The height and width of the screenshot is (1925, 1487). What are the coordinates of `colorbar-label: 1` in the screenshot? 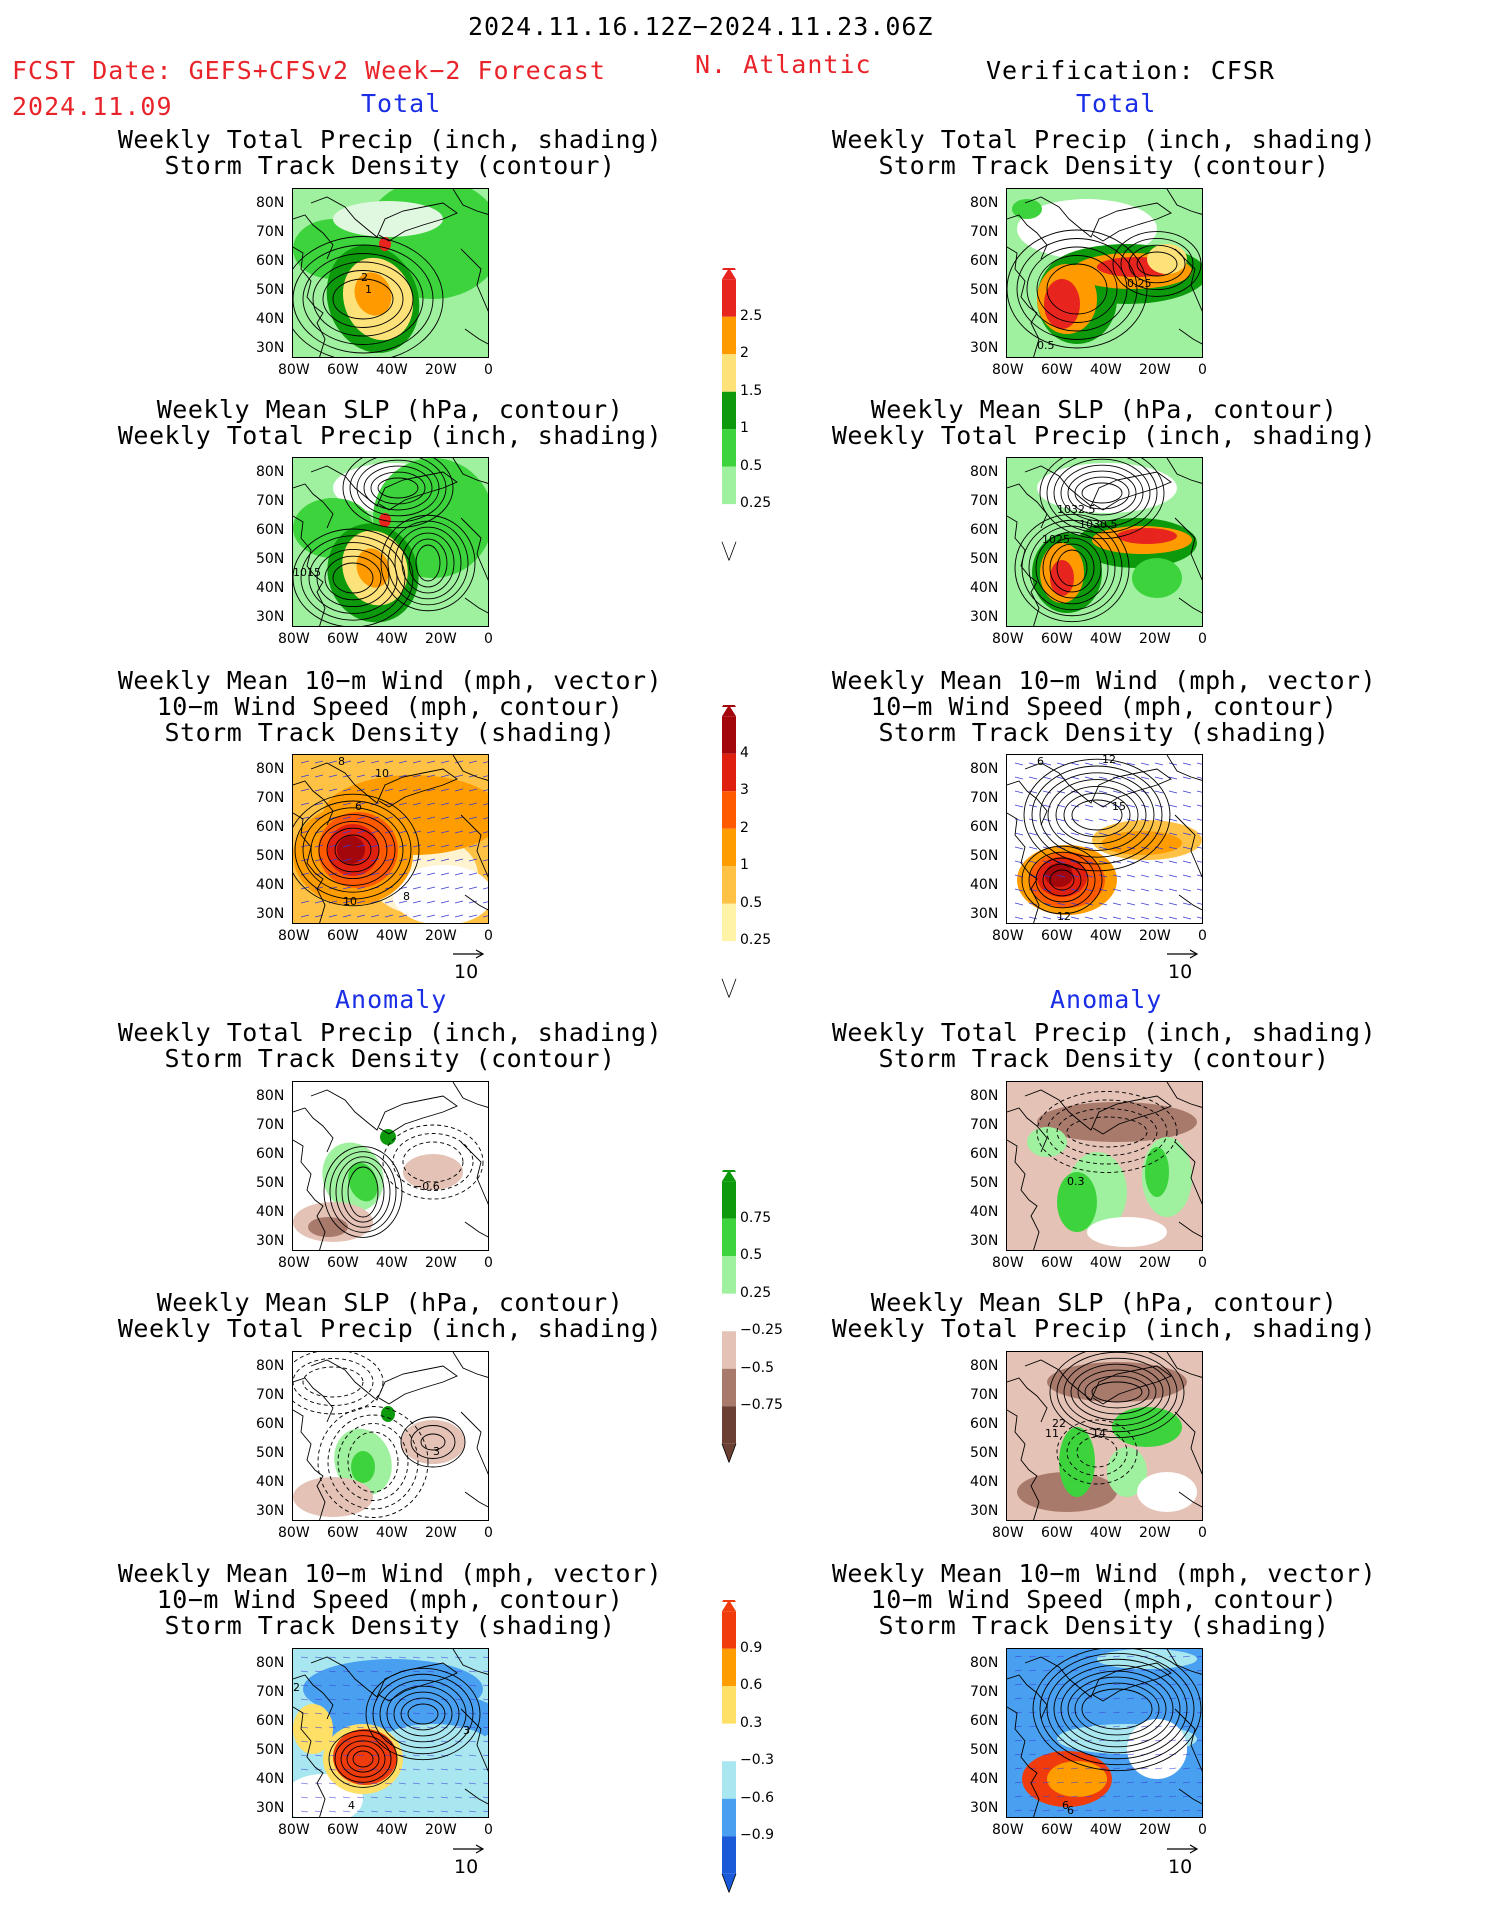 It's located at (744, 865).